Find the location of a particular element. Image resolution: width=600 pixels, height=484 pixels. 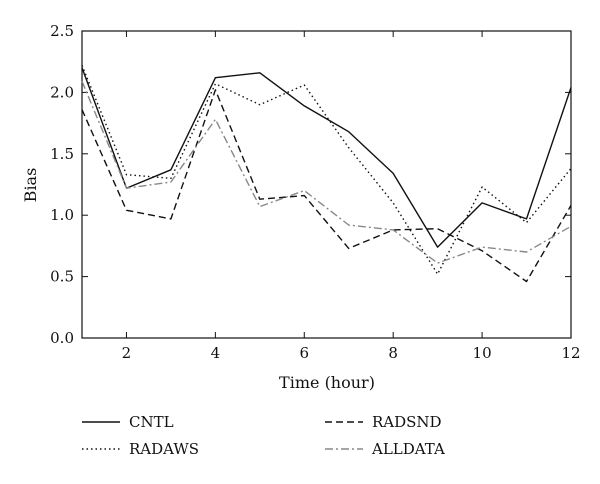

y-tick-label: 1.5 is located at coordinates (62, 154).